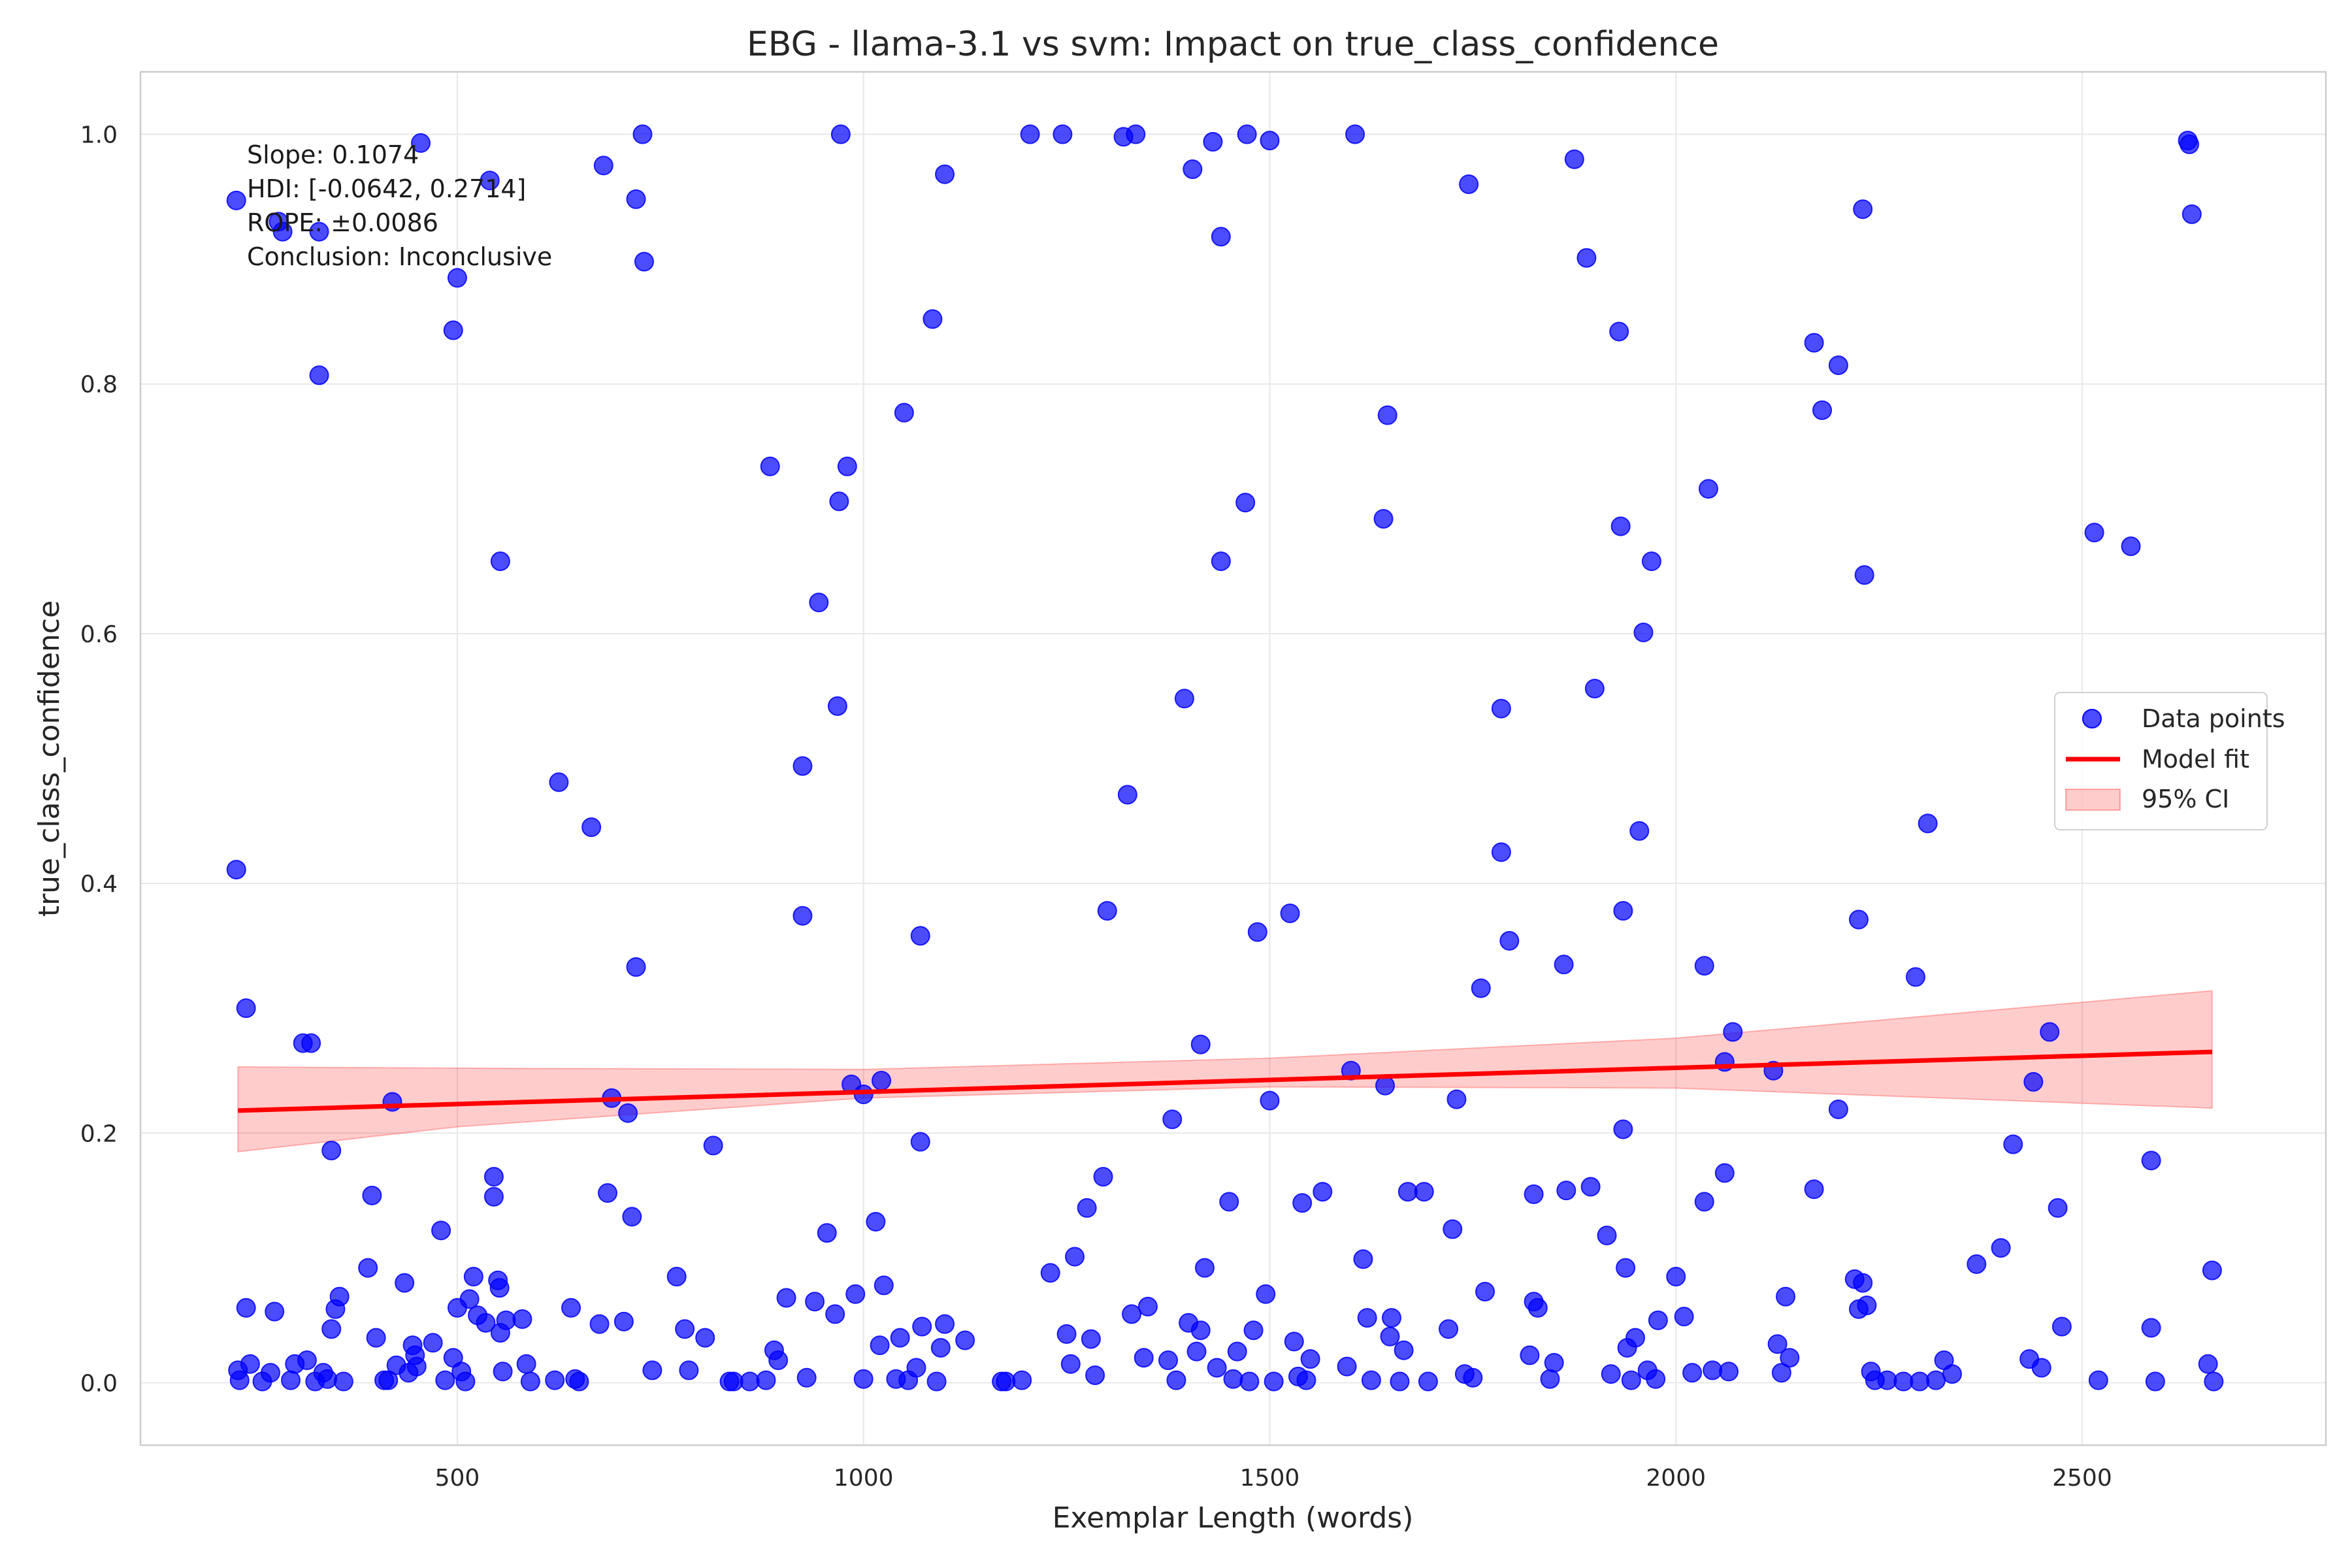 This screenshot has width=2352, height=1568. What do you see at coordinates (49, 758) in the screenshot?
I see `y-axis-label: true_class_confidence` at bounding box center [49, 758].